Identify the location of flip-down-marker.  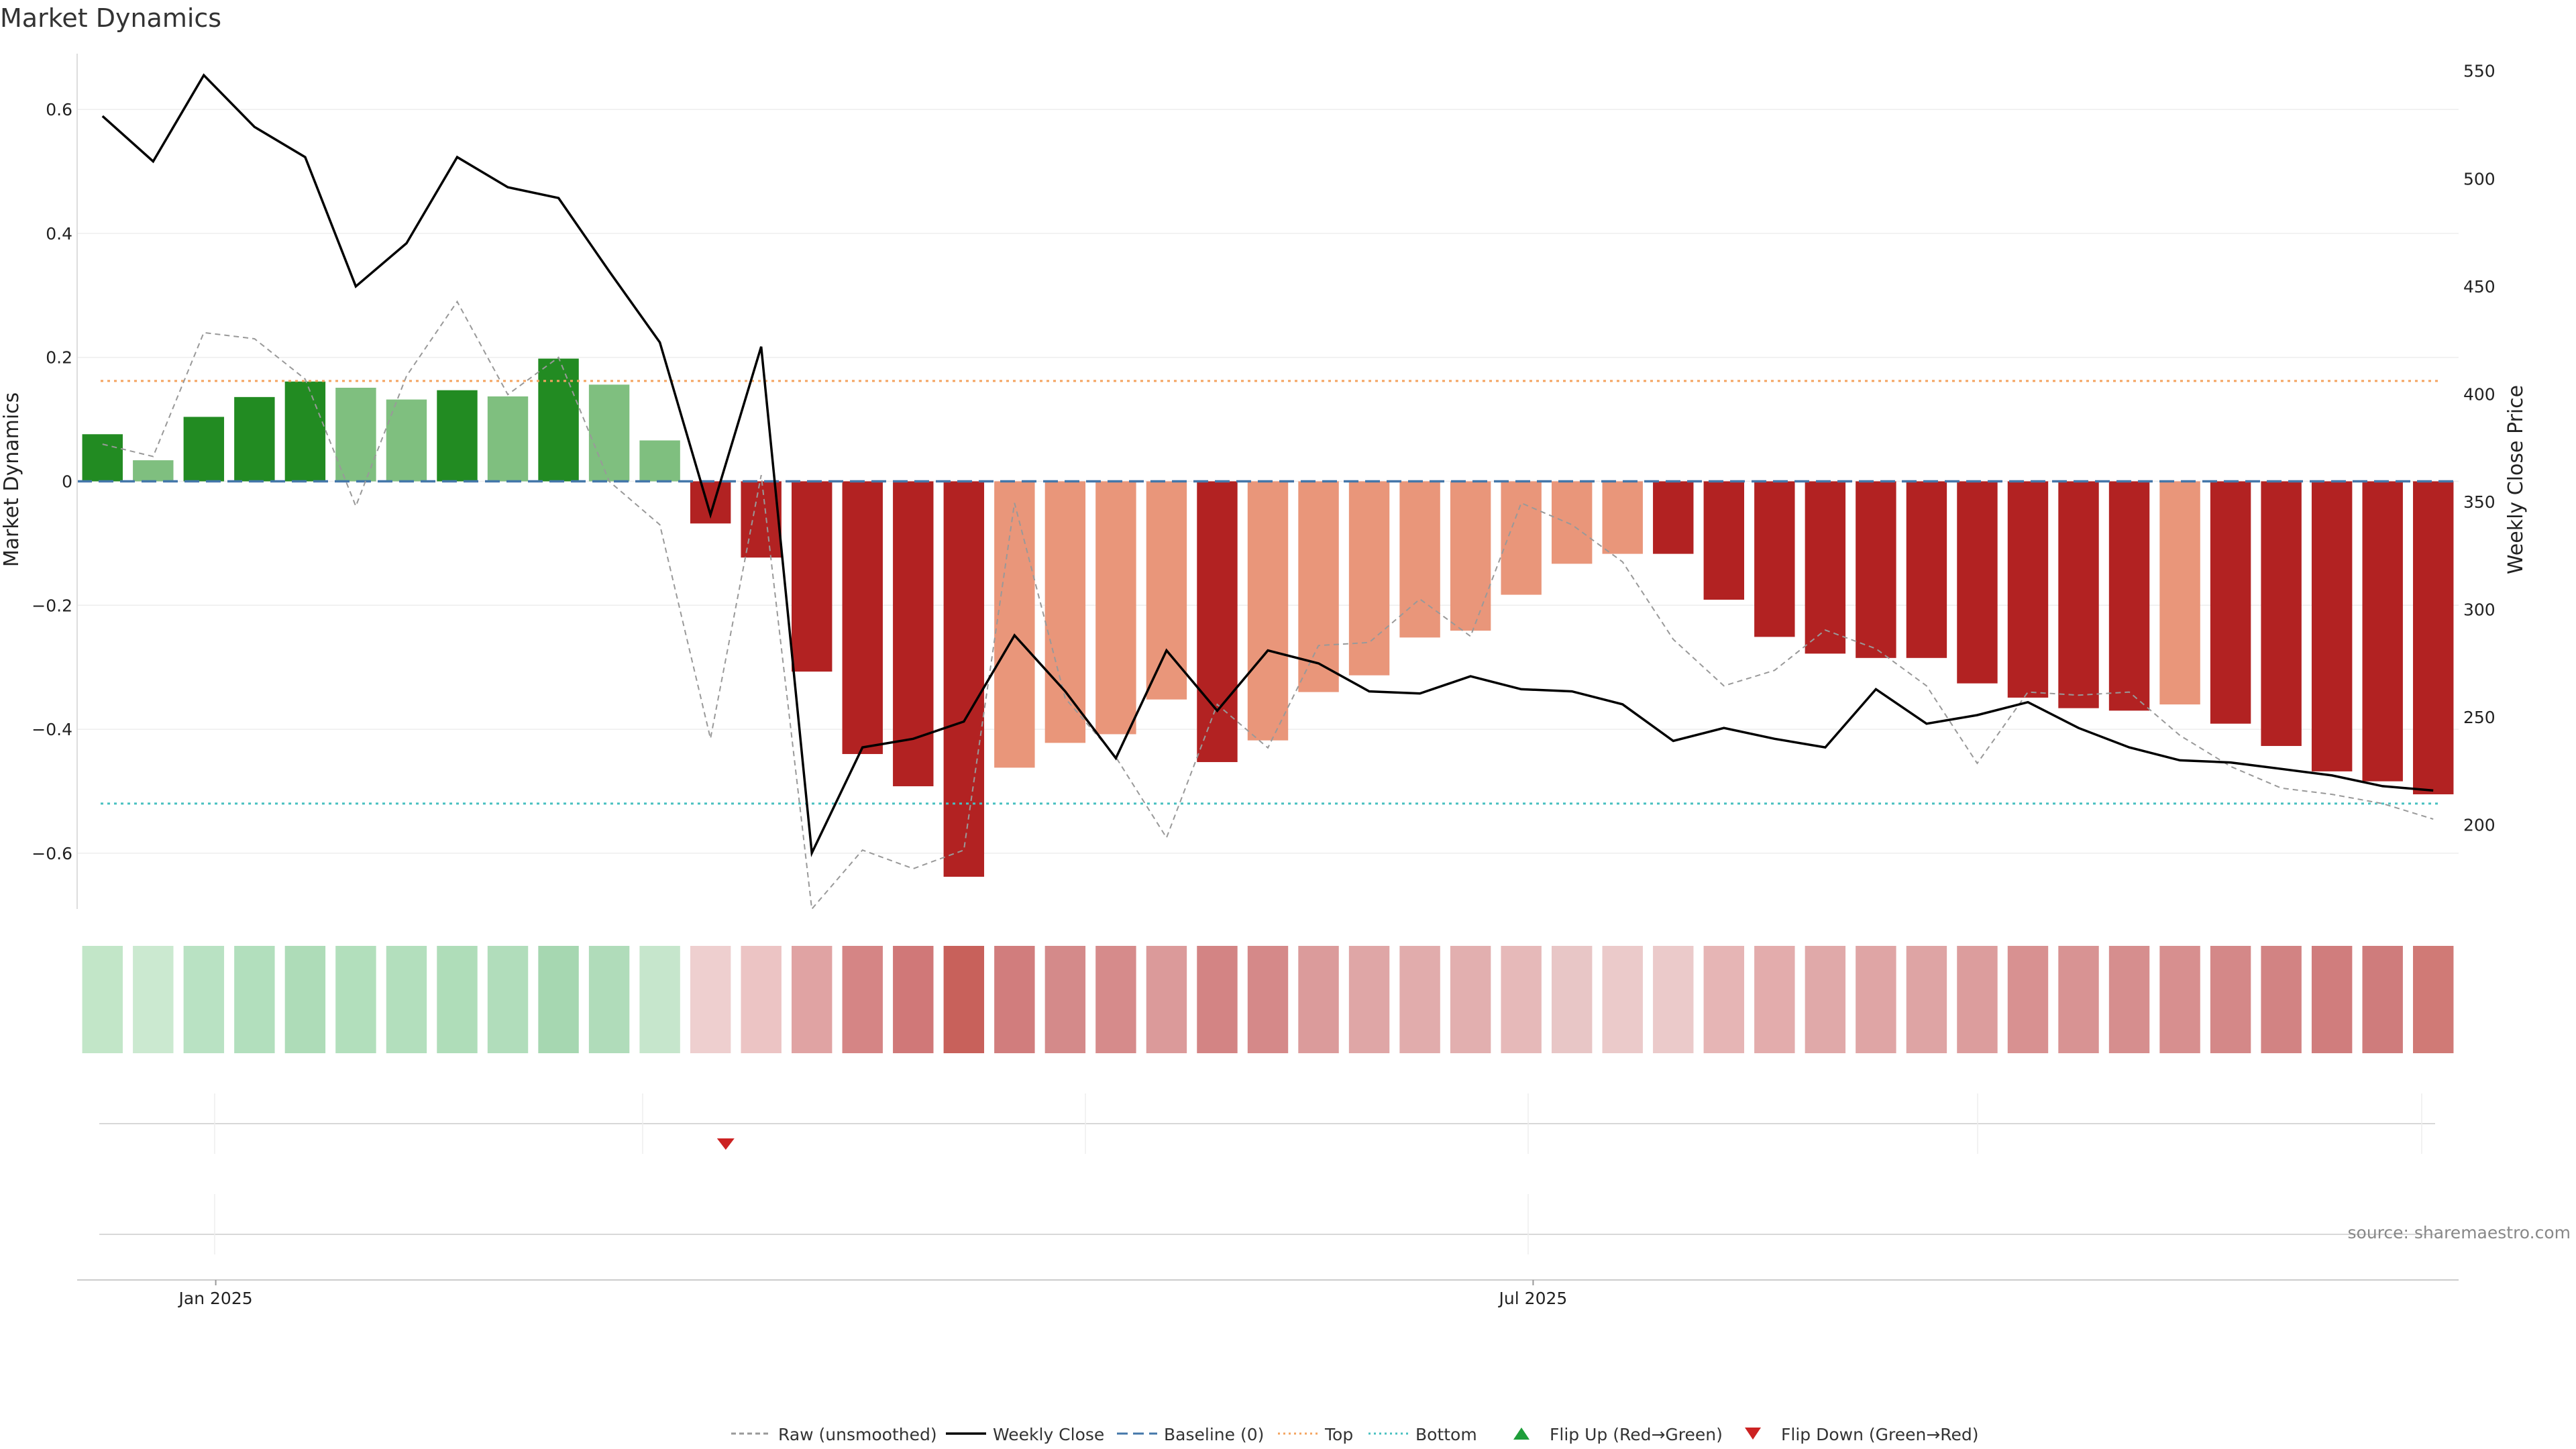
(725, 1144).